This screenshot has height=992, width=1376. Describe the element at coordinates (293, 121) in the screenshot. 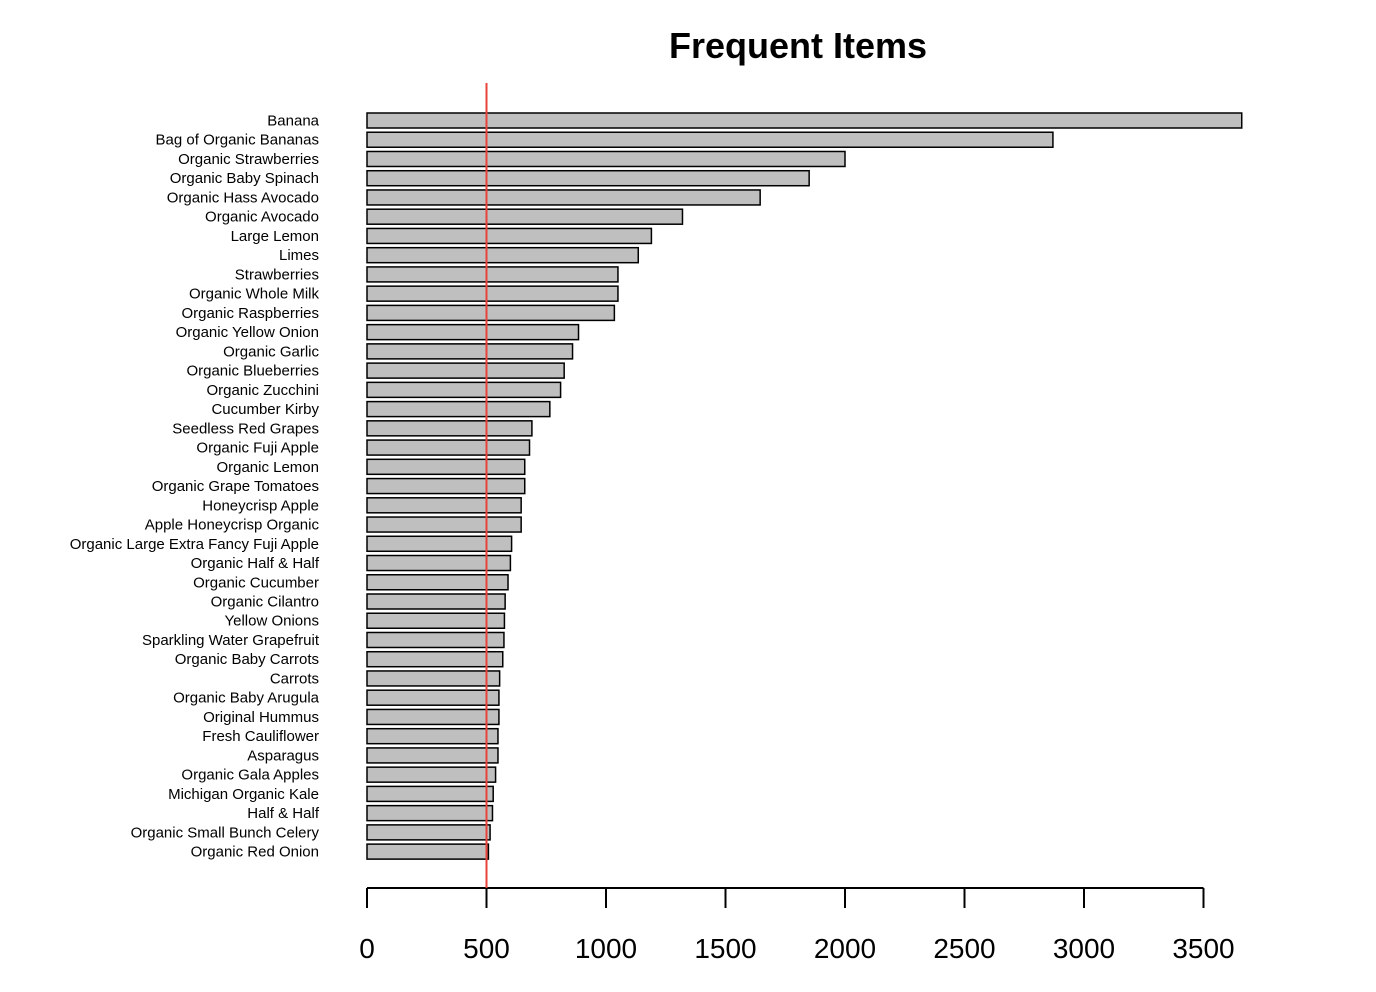

I see `category-label: Banana` at that location.